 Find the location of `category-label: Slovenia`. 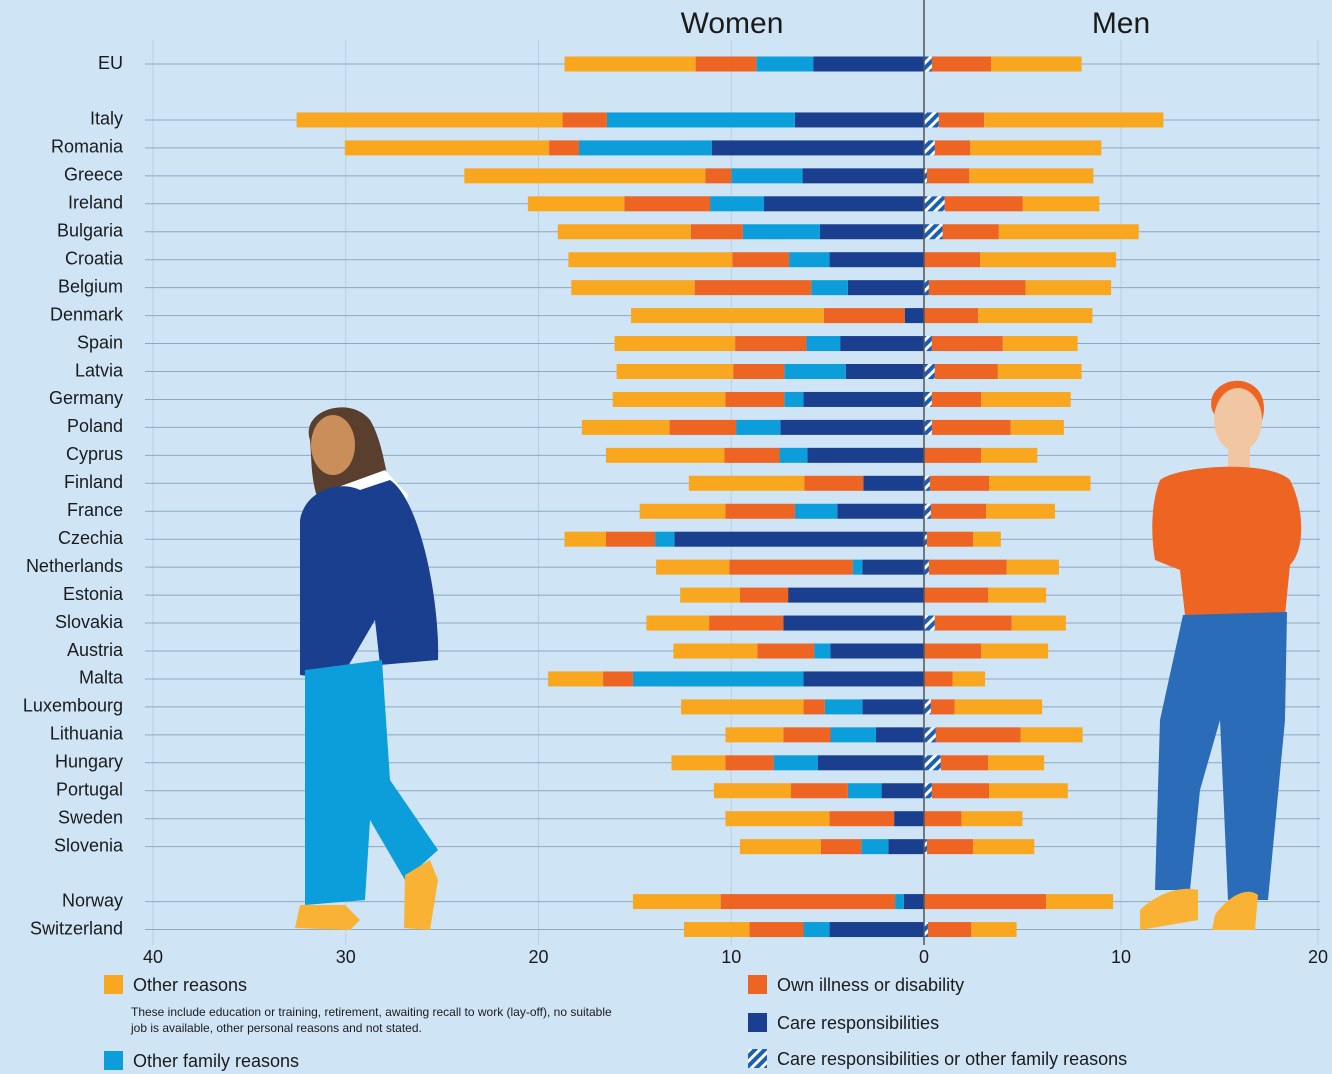

category-label: Slovenia is located at coordinates (89, 845).